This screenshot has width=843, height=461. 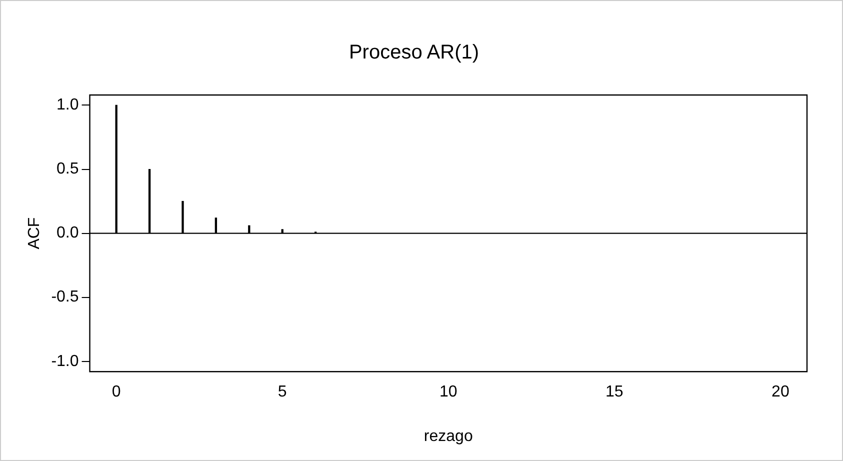 I want to click on x-tick-label: 10, so click(x=448, y=392).